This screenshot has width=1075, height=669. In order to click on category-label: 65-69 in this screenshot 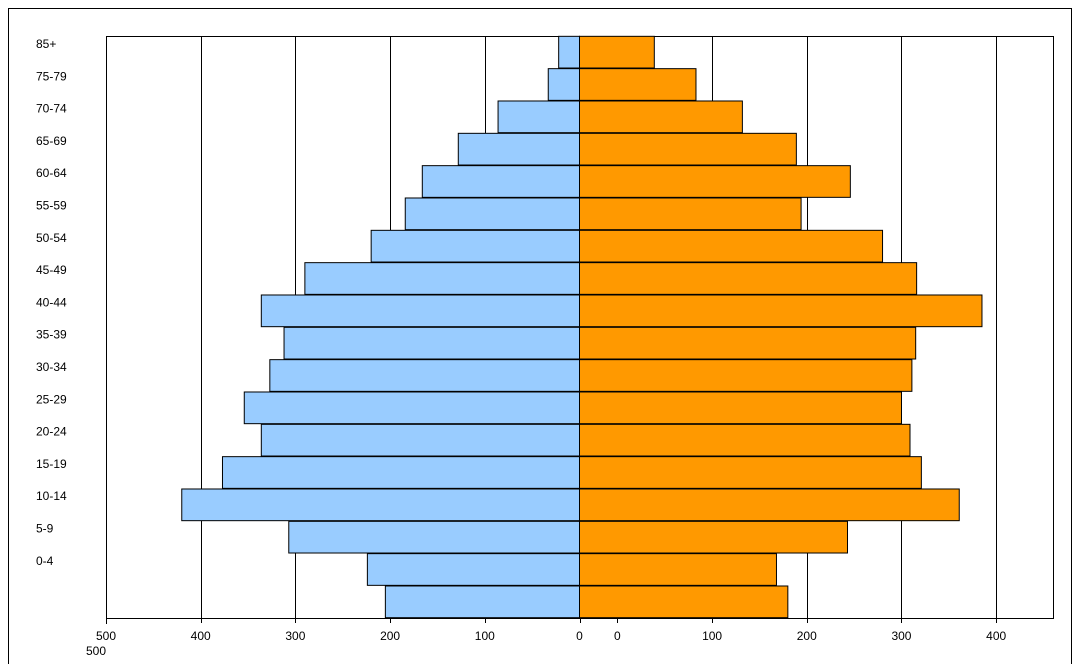, I will do `click(51, 141)`.